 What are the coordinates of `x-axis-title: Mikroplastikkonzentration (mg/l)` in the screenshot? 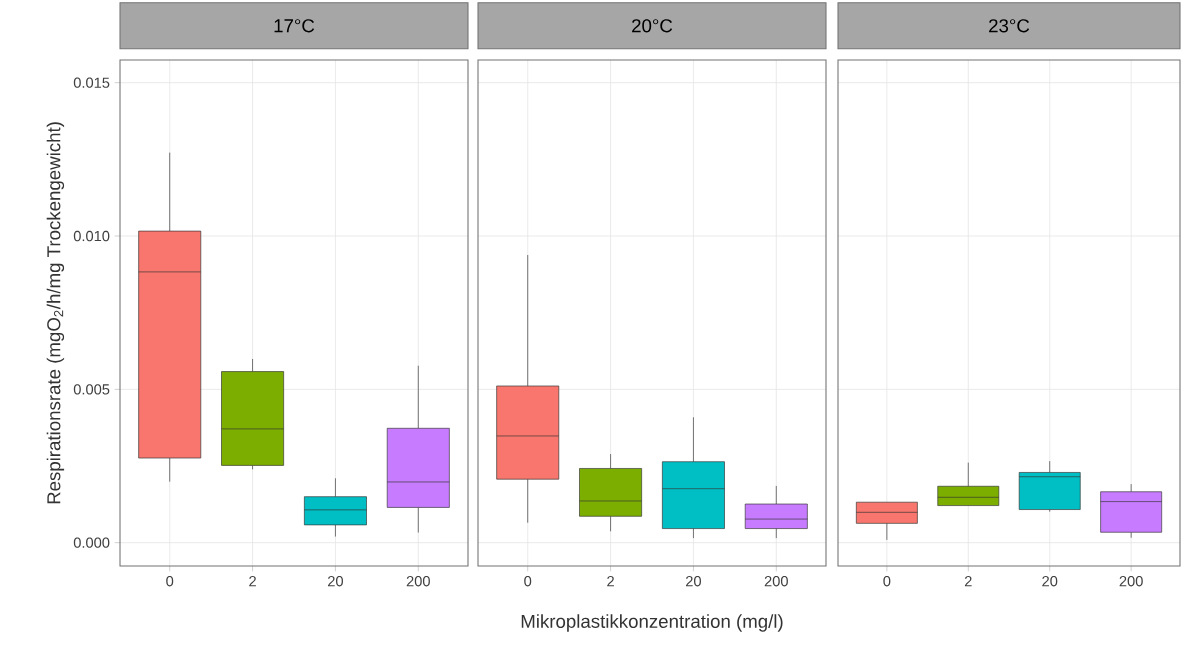 It's located at (652, 623).